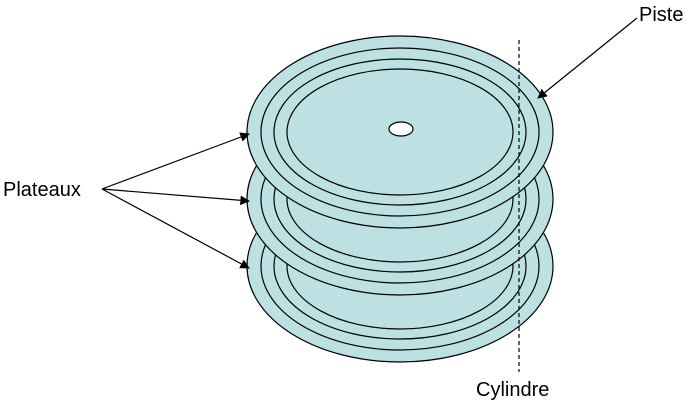 Image resolution: width=696 pixels, height=405 pixels. Describe the element at coordinates (175, 197) in the screenshot. I see `arrow-to-middle-platter` at that location.